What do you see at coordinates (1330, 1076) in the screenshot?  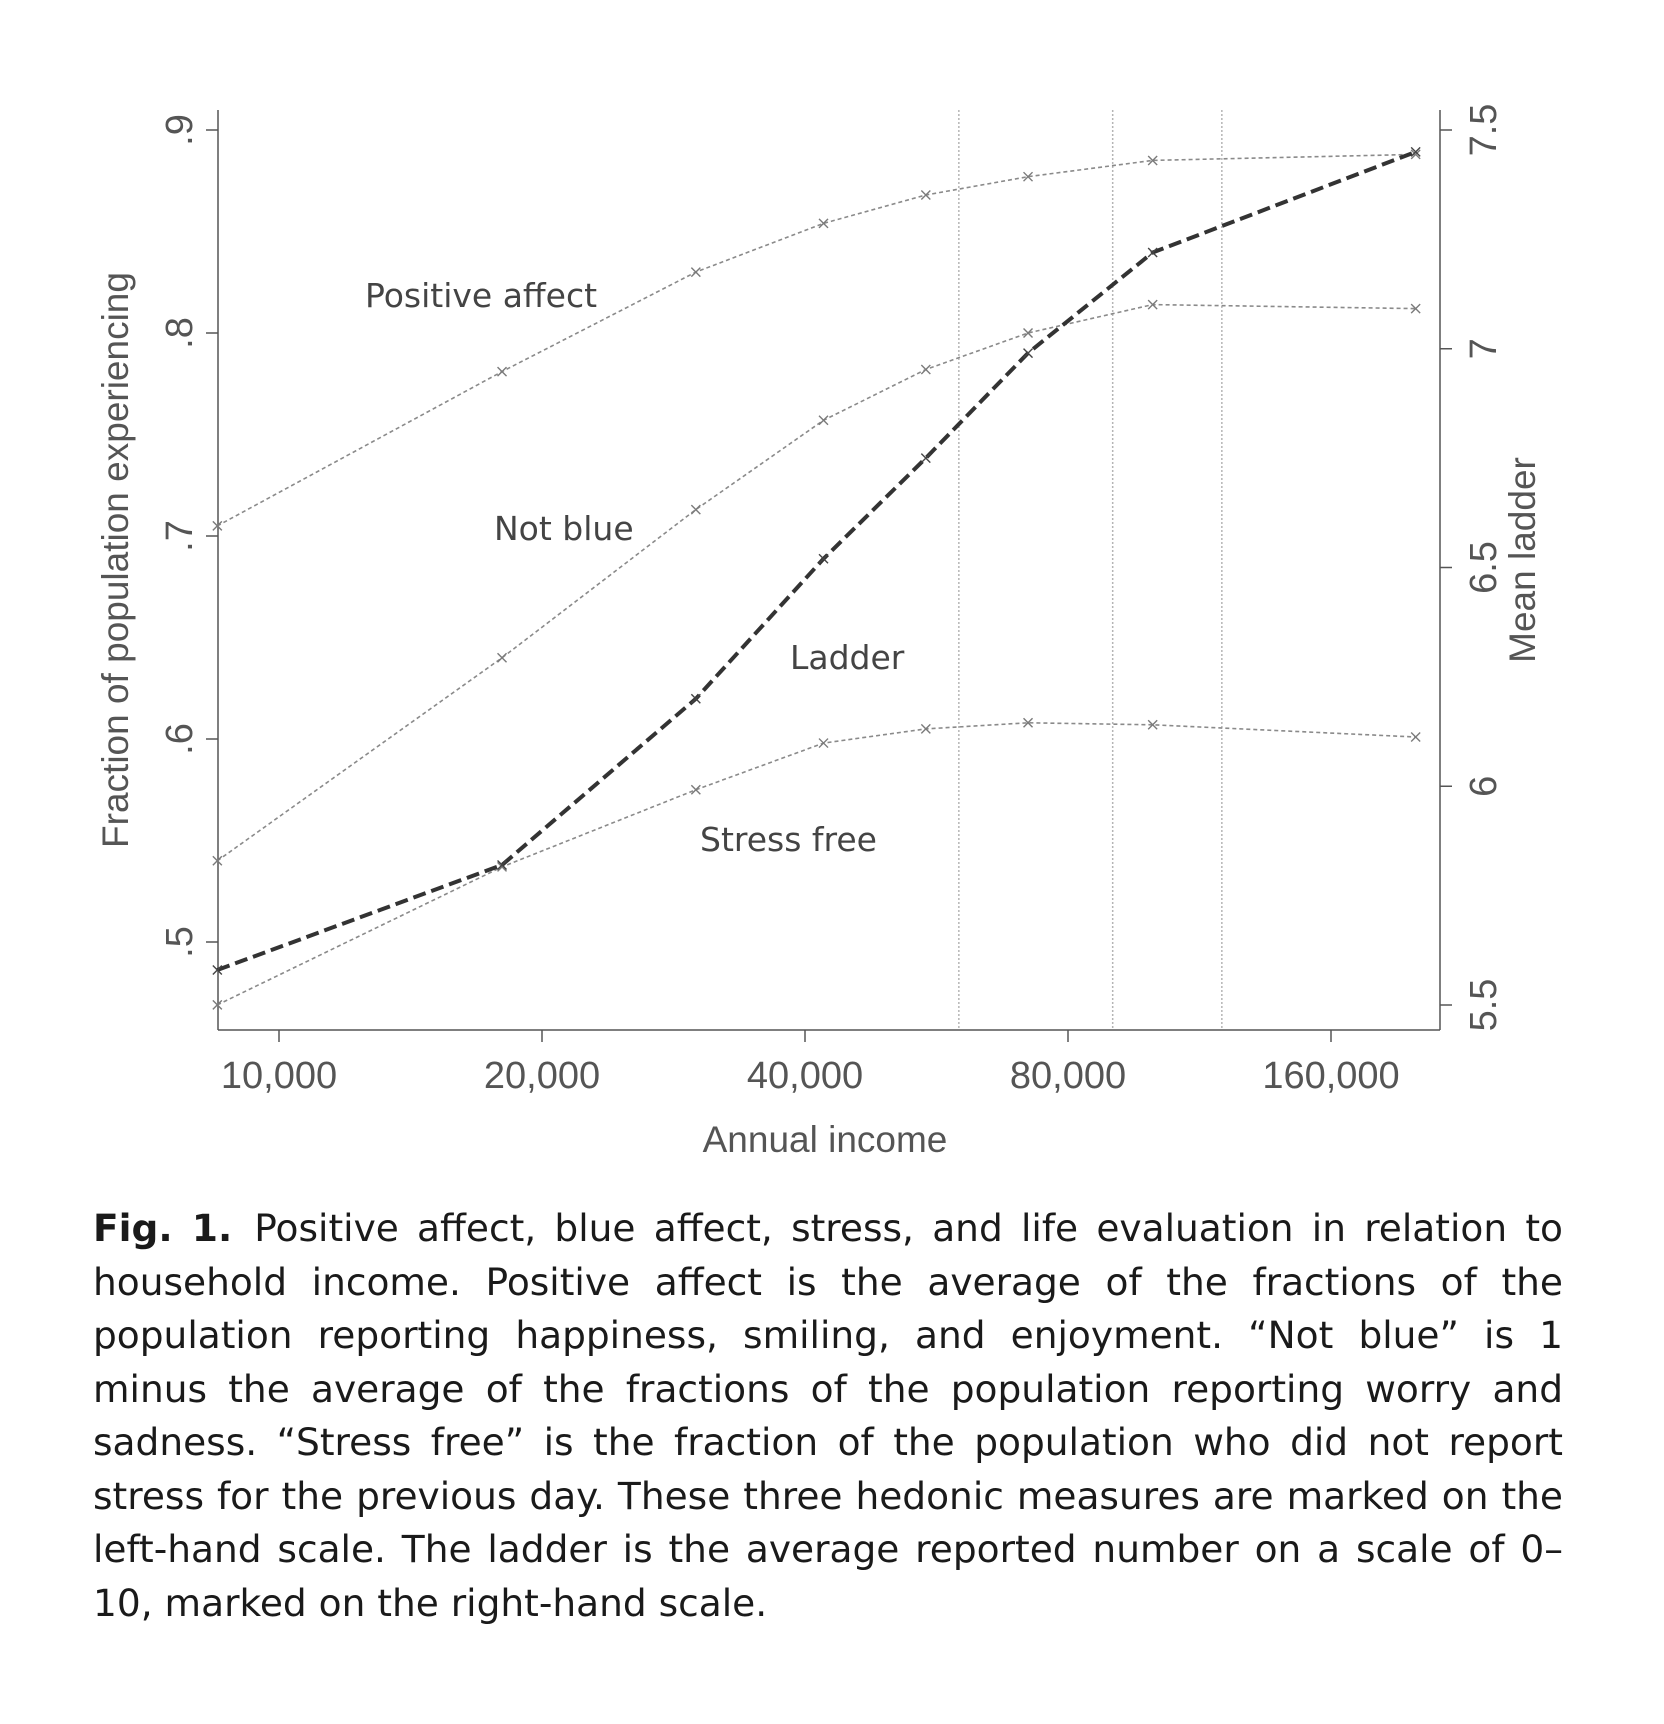 I see `x-tick-label-4: 160,000` at bounding box center [1330, 1076].